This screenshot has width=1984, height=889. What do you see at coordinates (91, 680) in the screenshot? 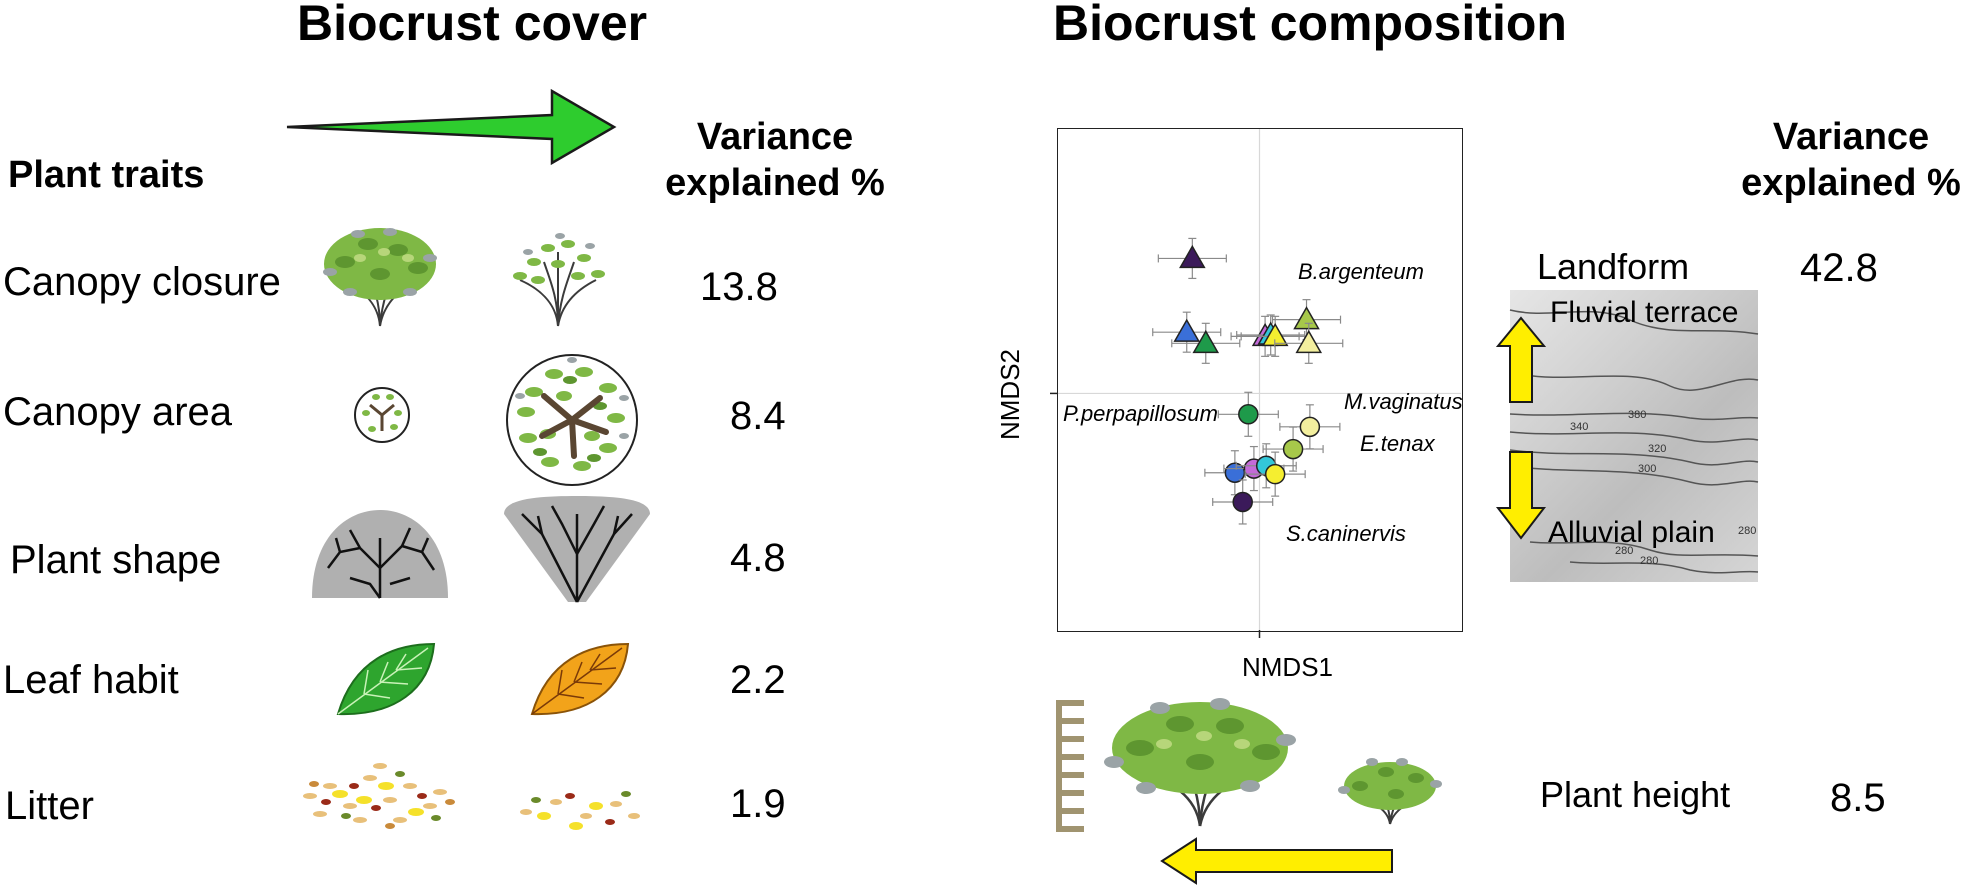
I see `trait-label-leaf-habit: Leaf habit` at bounding box center [91, 680].